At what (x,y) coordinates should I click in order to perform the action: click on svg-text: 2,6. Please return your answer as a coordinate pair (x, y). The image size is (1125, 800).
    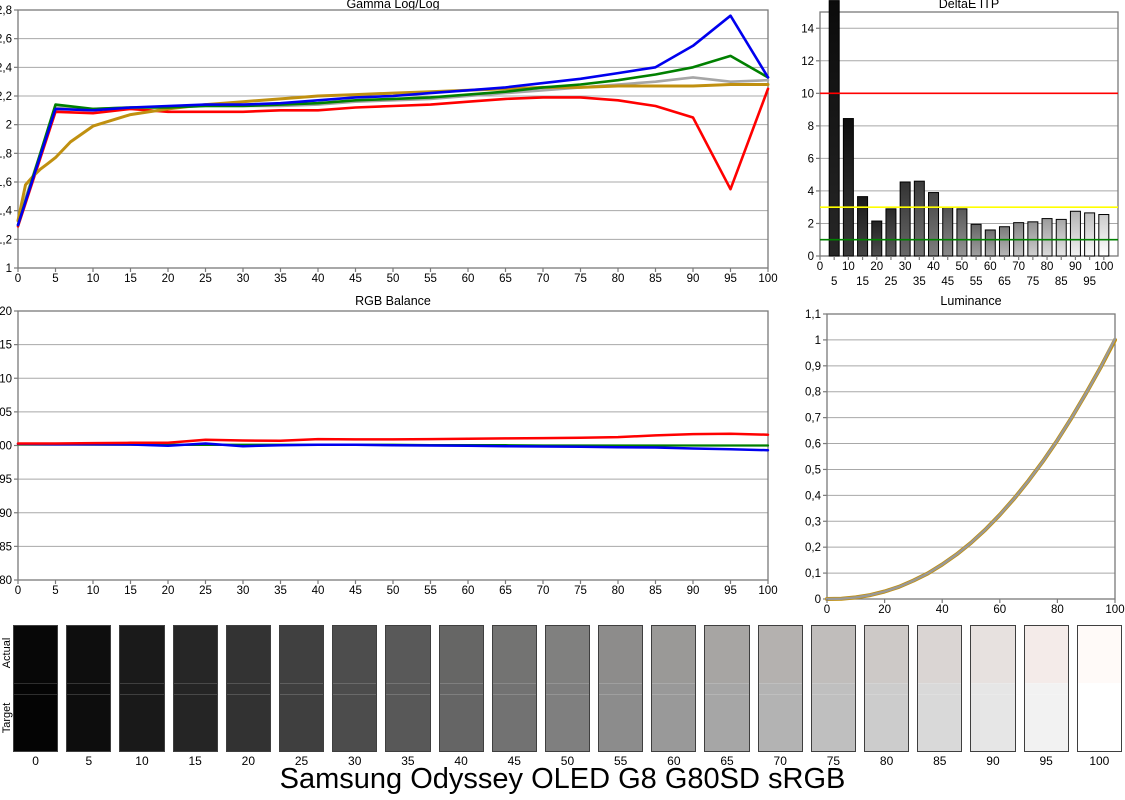
    Looking at the image, I should click on (6, 40).